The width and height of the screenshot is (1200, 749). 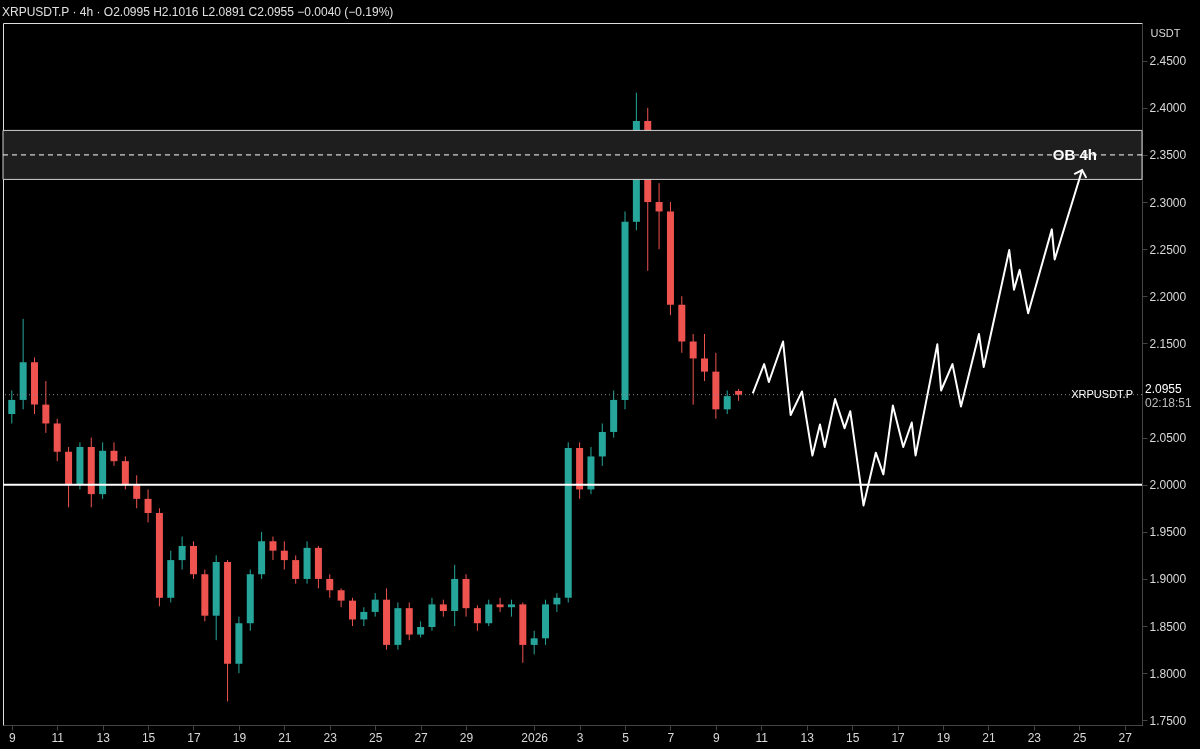 I want to click on x-tick-label: 7, so click(x=671, y=737).